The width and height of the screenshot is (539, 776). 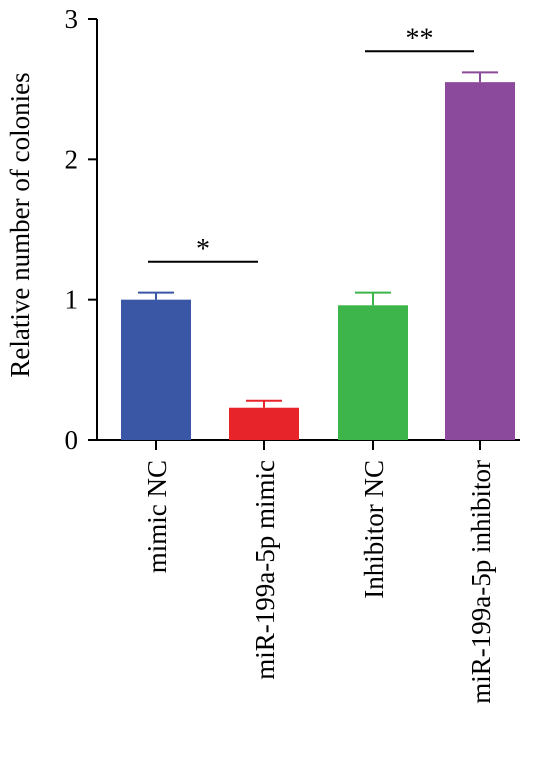 What do you see at coordinates (203, 249) in the screenshot?
I see `significance-label: *` at bounding box center [203, 249].